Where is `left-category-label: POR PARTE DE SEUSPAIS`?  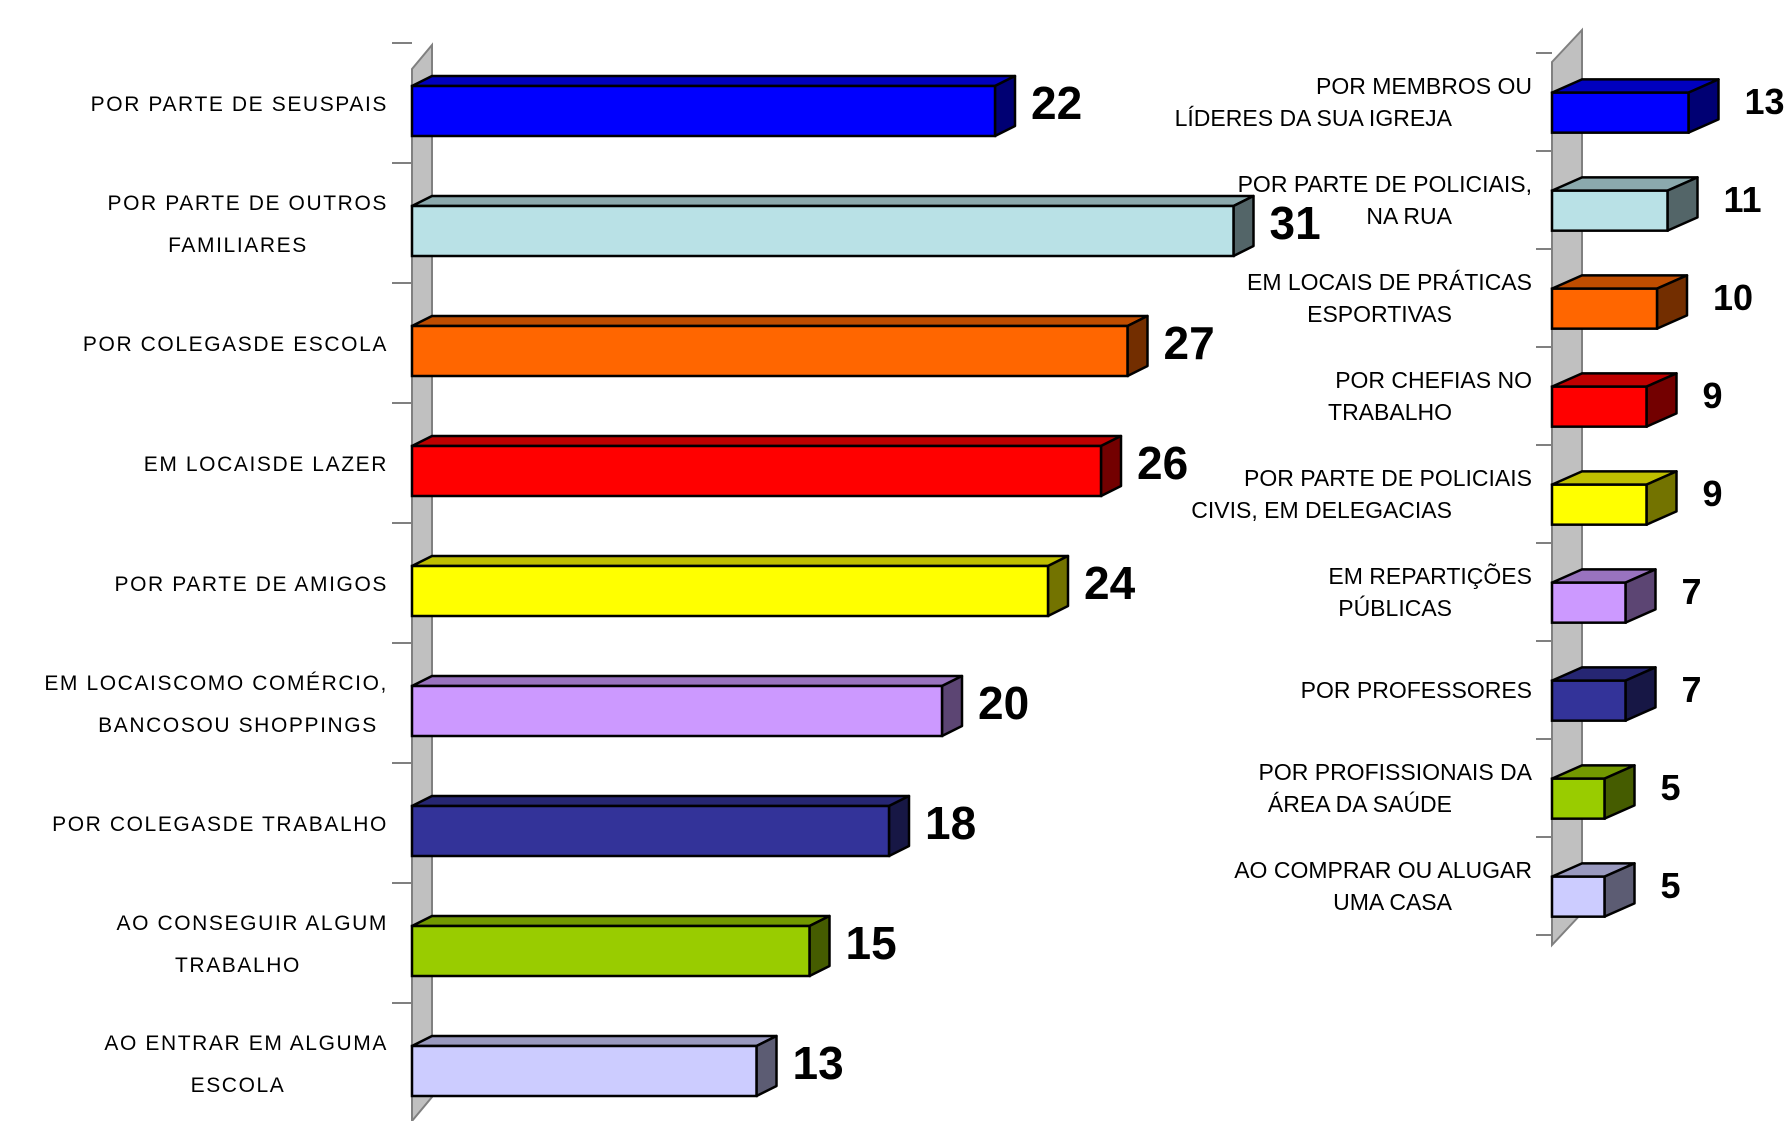
left-category-label: POR PARTE DE SEUSPAIS is located at coordinates (239, 104).